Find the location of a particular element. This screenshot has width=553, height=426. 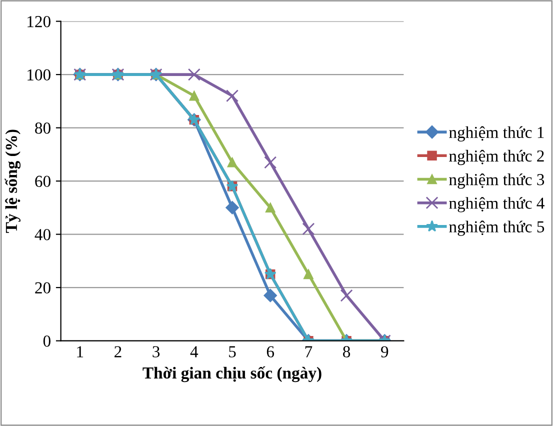

legend-label: nghiệm thức 4 is located at coordinates (496, 204).